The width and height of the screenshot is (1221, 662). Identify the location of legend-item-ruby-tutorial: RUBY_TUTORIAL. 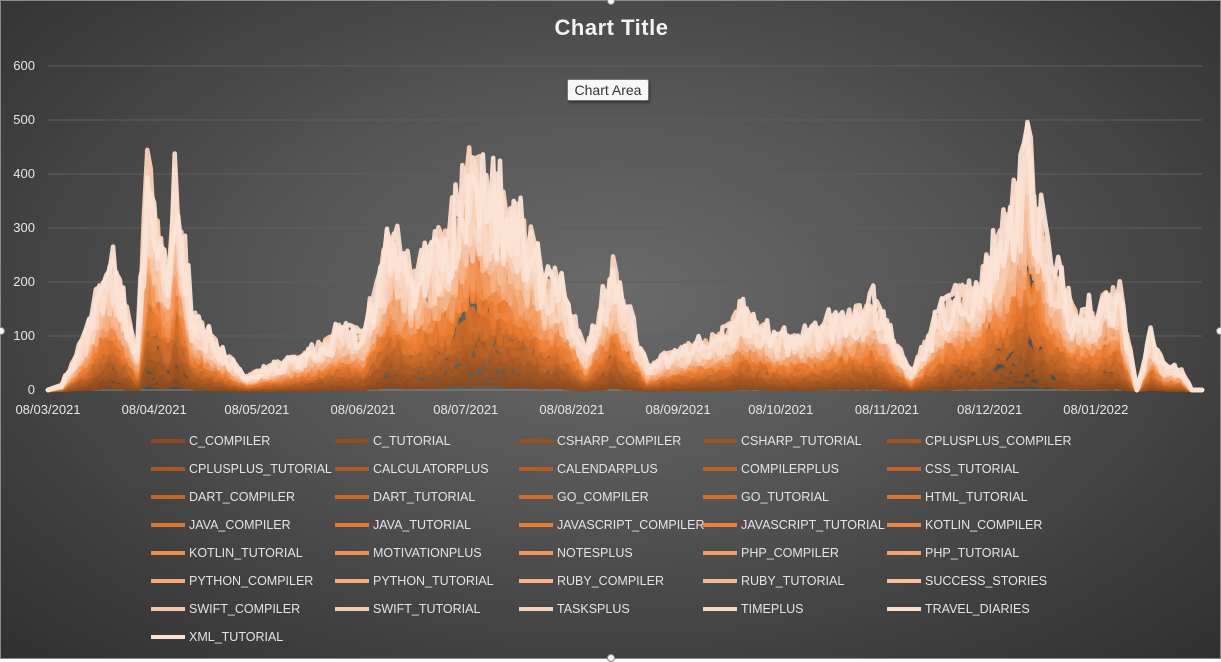
(773, 581).